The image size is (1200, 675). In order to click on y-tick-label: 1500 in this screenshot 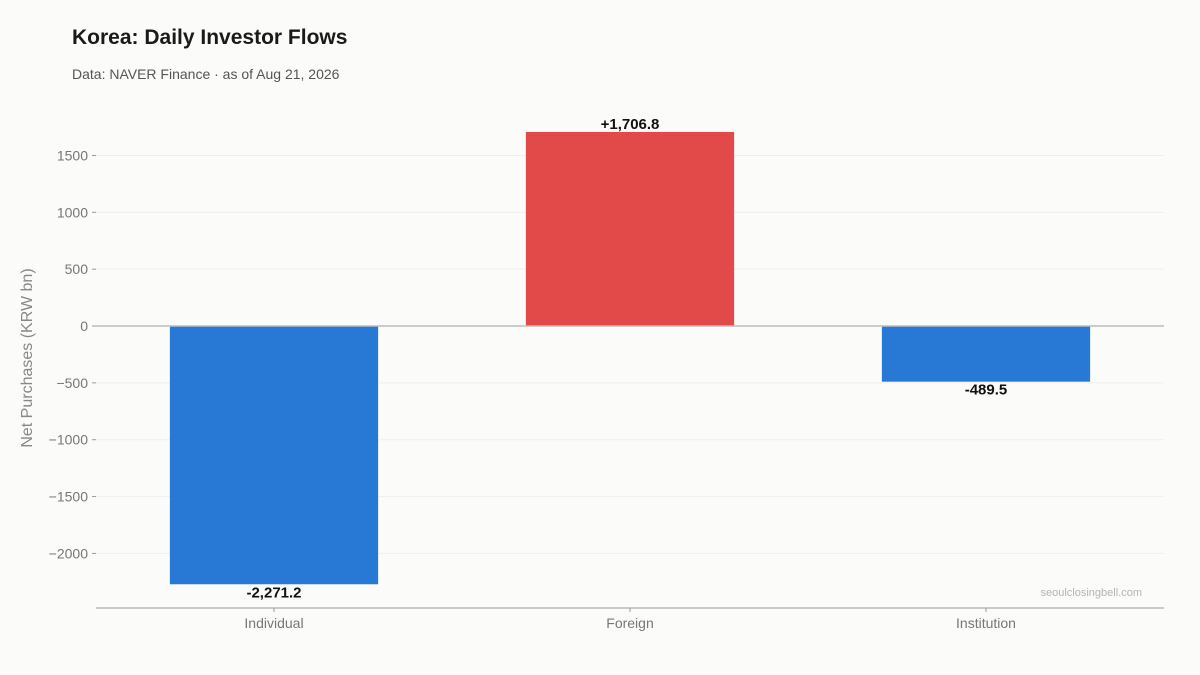, I will do `click(72, 155)`.